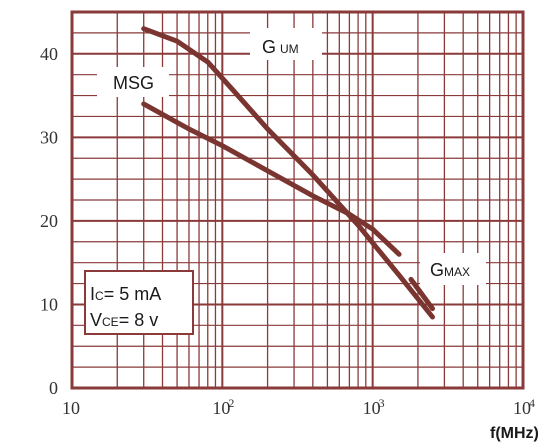 The height and width of the screenshot is (445, 554). I want to click on series-label-gmax: GMAX, so click(450, 270).